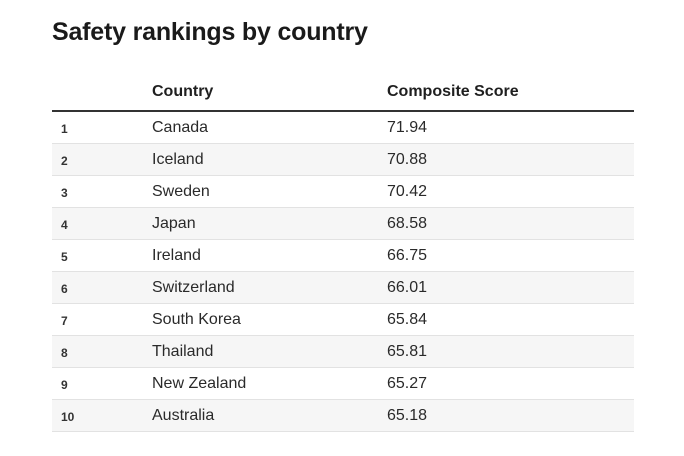  Describe the element at coordinates (183, 415) in the screenshot. I see `country-cell: Australia` at that location.